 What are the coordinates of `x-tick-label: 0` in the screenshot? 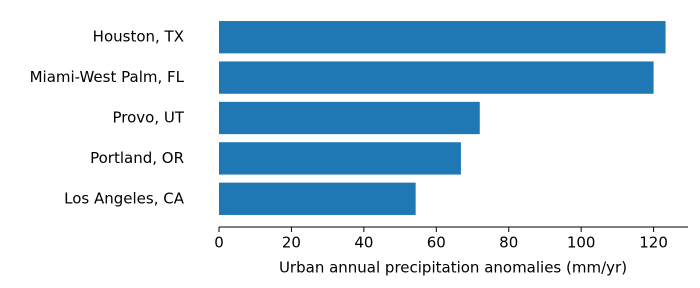 It's located at (219, 243).